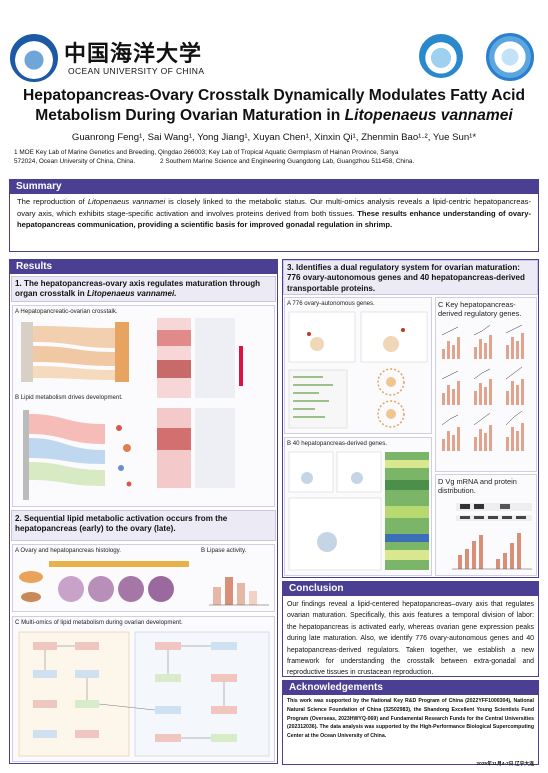 Image resolution: width=548 pixels, height=773 pixels. I want to click on university-name-en: OCEAN UNIVERSITY OF CHINA, so click(136, 71).